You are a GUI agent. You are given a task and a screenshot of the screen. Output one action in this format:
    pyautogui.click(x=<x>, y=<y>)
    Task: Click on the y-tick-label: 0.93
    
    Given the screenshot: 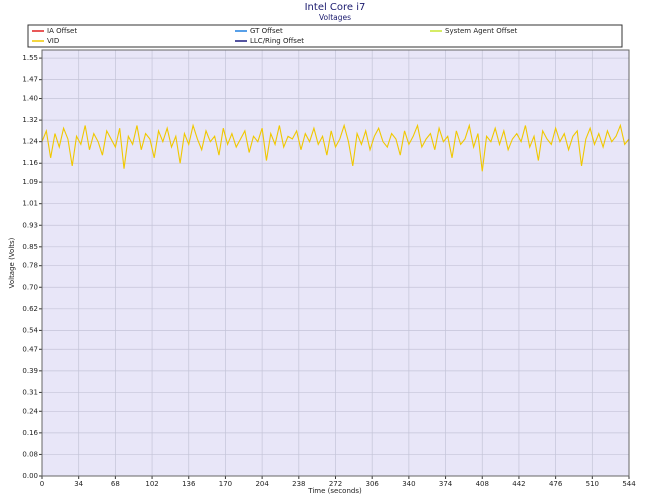 What is the action you would take?
    pyautogui.click(x=30, y=225)
    